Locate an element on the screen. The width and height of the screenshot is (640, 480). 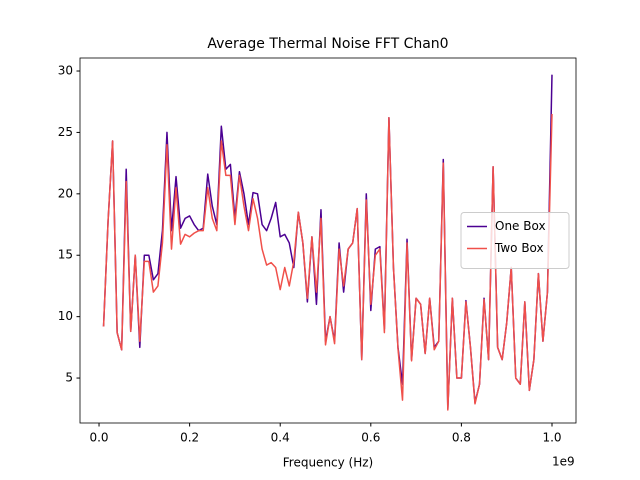
y-tick-label: 15 is located at coordinates (65, 255).